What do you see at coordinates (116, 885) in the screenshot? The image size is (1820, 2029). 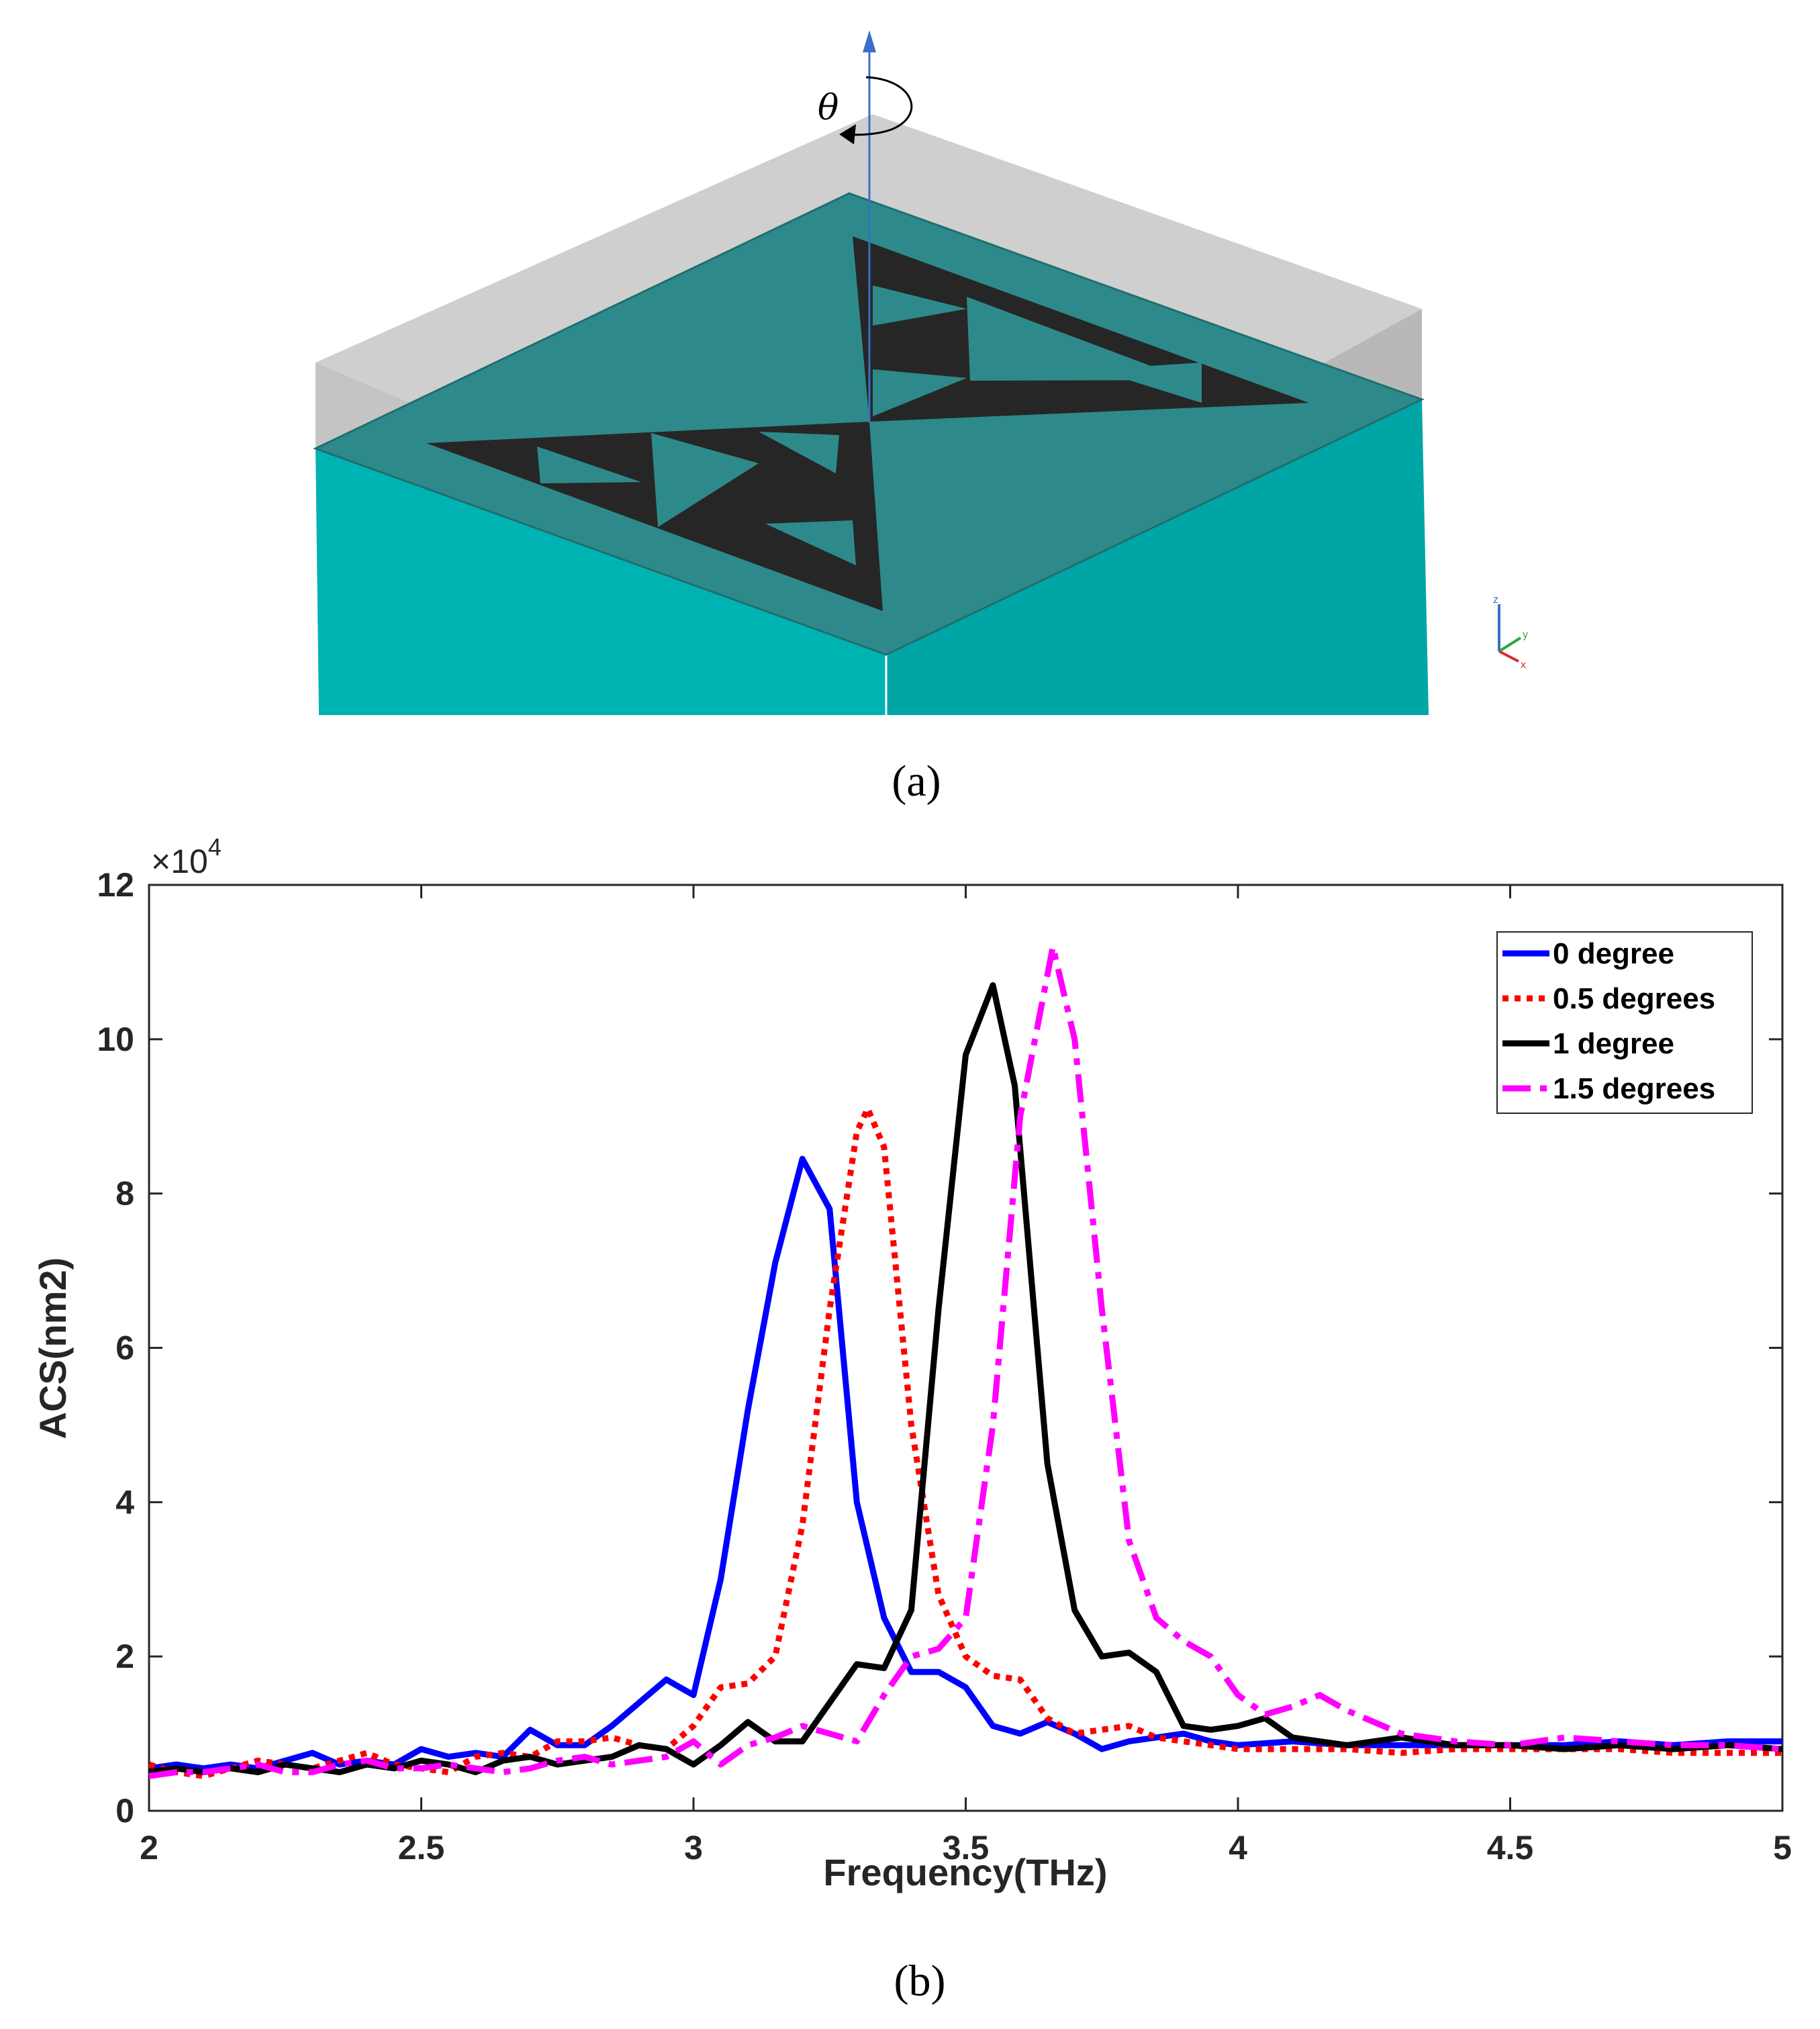 I see `y-tick-label: 12` at bounding box center [116, 885].